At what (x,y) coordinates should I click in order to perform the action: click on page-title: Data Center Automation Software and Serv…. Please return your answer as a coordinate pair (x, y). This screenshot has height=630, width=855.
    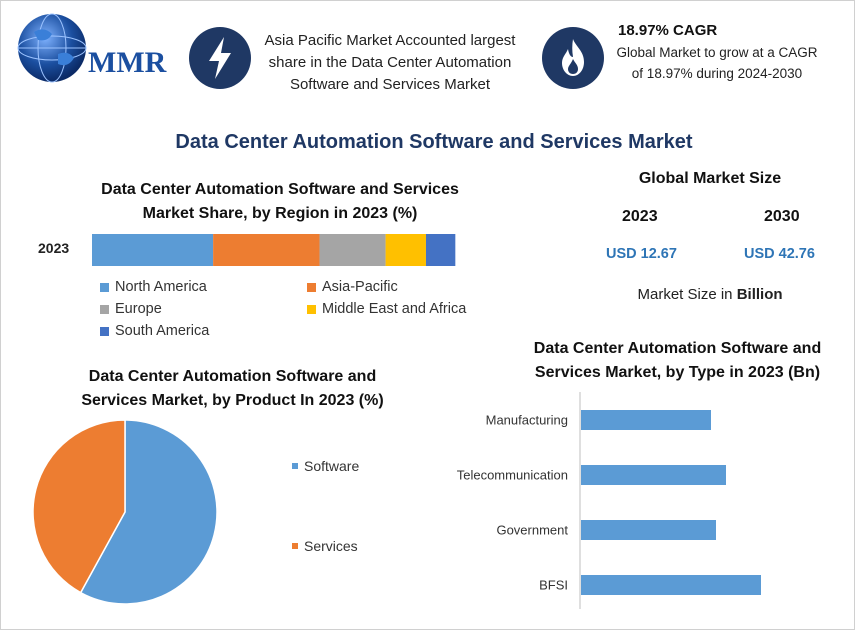
    Looking at the image, I should click on (434, 142).